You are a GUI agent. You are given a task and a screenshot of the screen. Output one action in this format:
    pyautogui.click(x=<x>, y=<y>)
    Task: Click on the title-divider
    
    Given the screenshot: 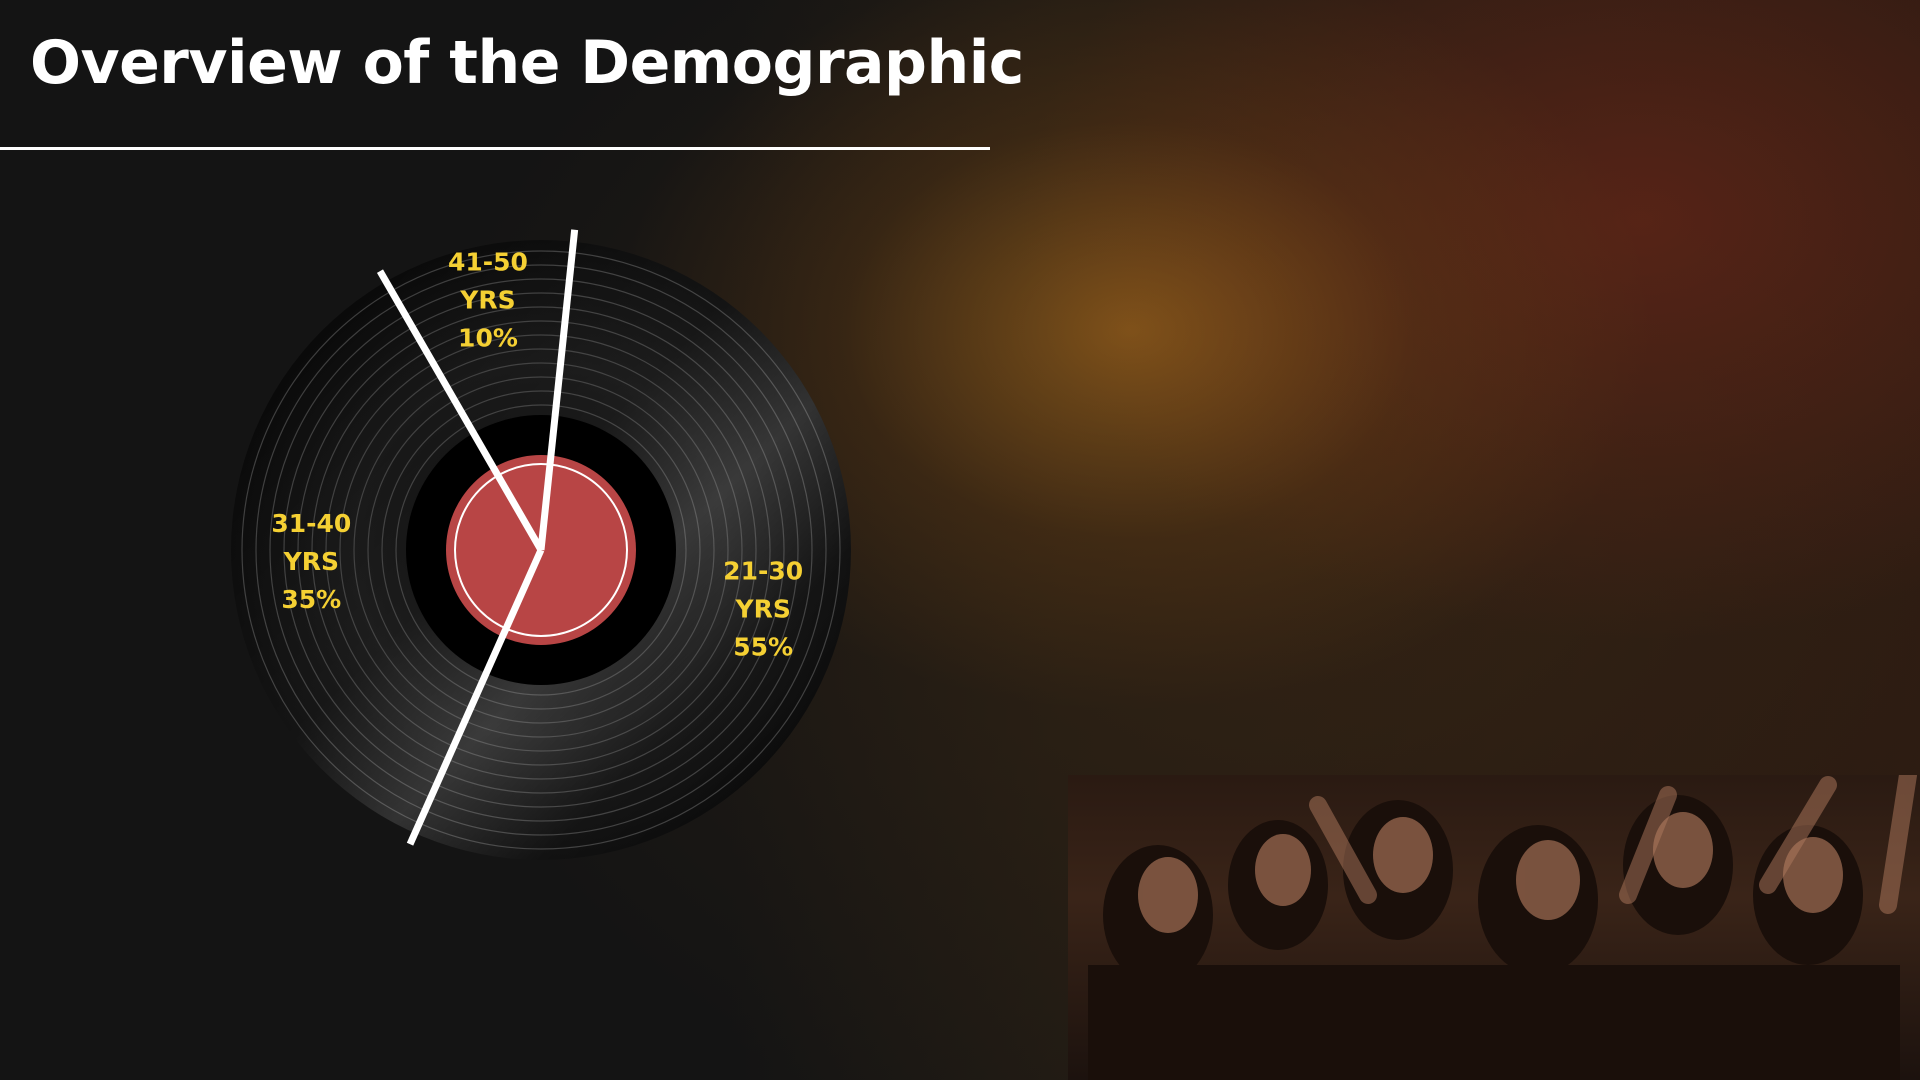 What is the action you would take?
    pyautogui.click(x=495, y=148)
    